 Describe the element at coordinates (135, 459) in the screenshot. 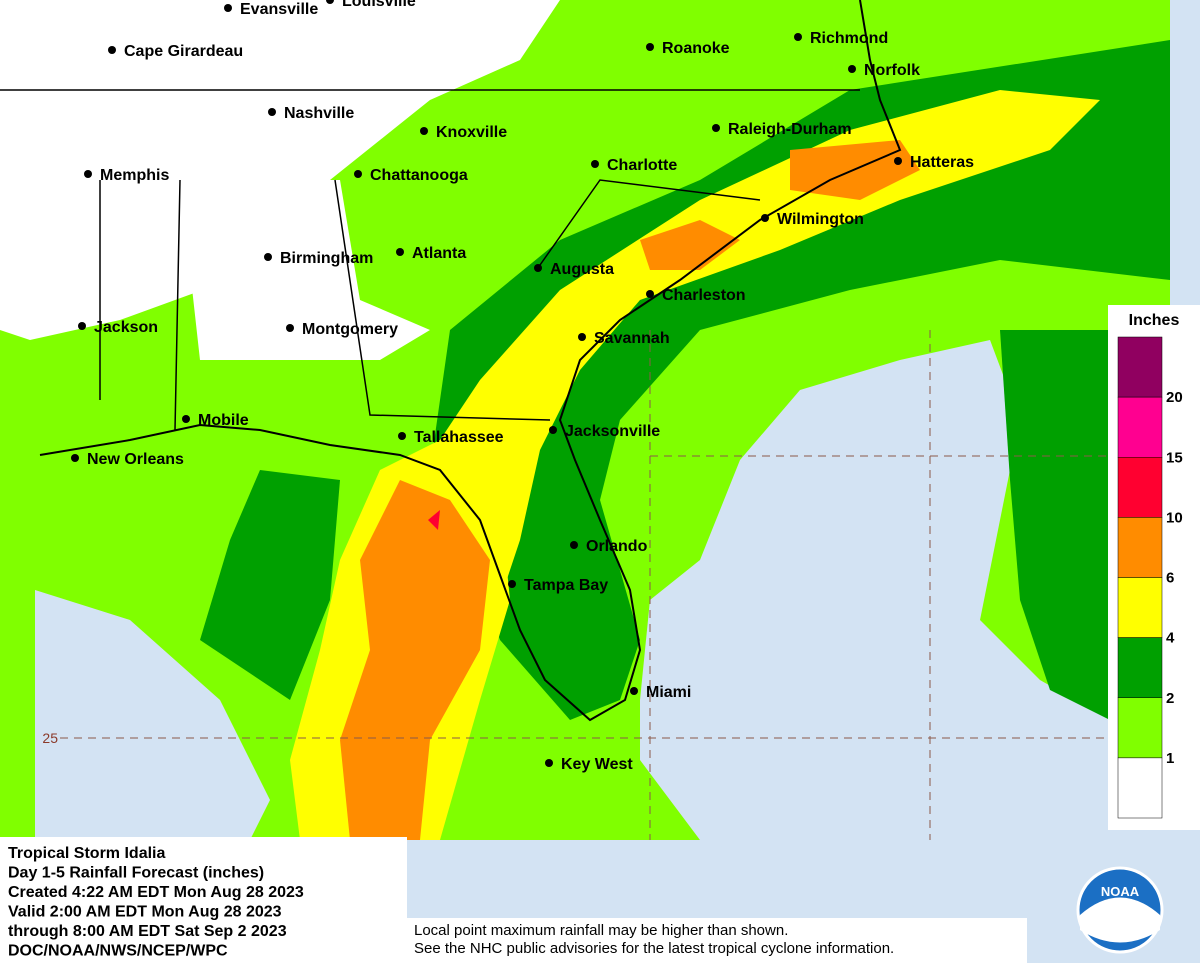

I see `city-label: New Orleans` at that location.